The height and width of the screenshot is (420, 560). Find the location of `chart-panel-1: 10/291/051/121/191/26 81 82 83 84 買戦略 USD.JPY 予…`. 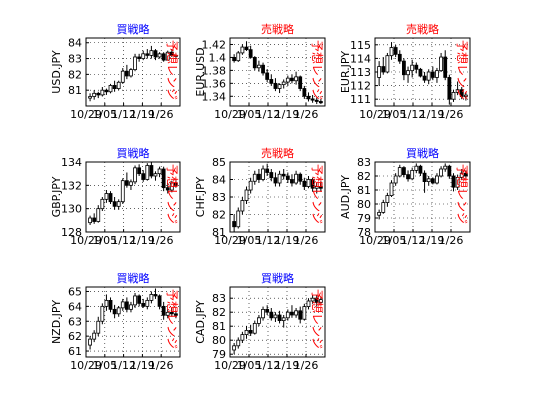

chart-panel-1: 10/291/051/121/191/26 81 82 83 84 買戦略 USD.JPY 予… is located at coordinates (115, 71).